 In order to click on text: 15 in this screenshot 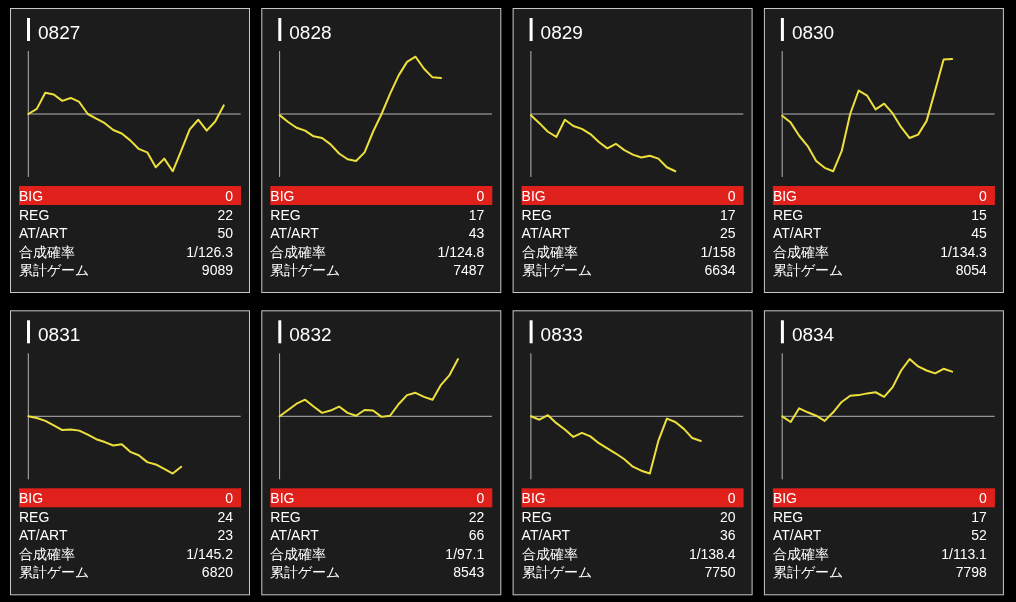, I will do `click(979, 214)`.